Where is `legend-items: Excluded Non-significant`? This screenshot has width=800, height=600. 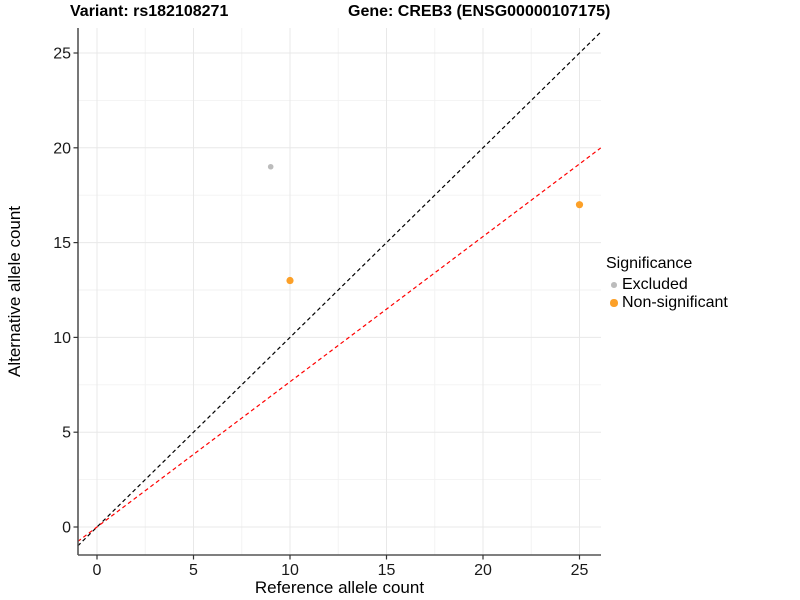
legend-items: Excluded Non-significant is located at coordinates (667, 294).